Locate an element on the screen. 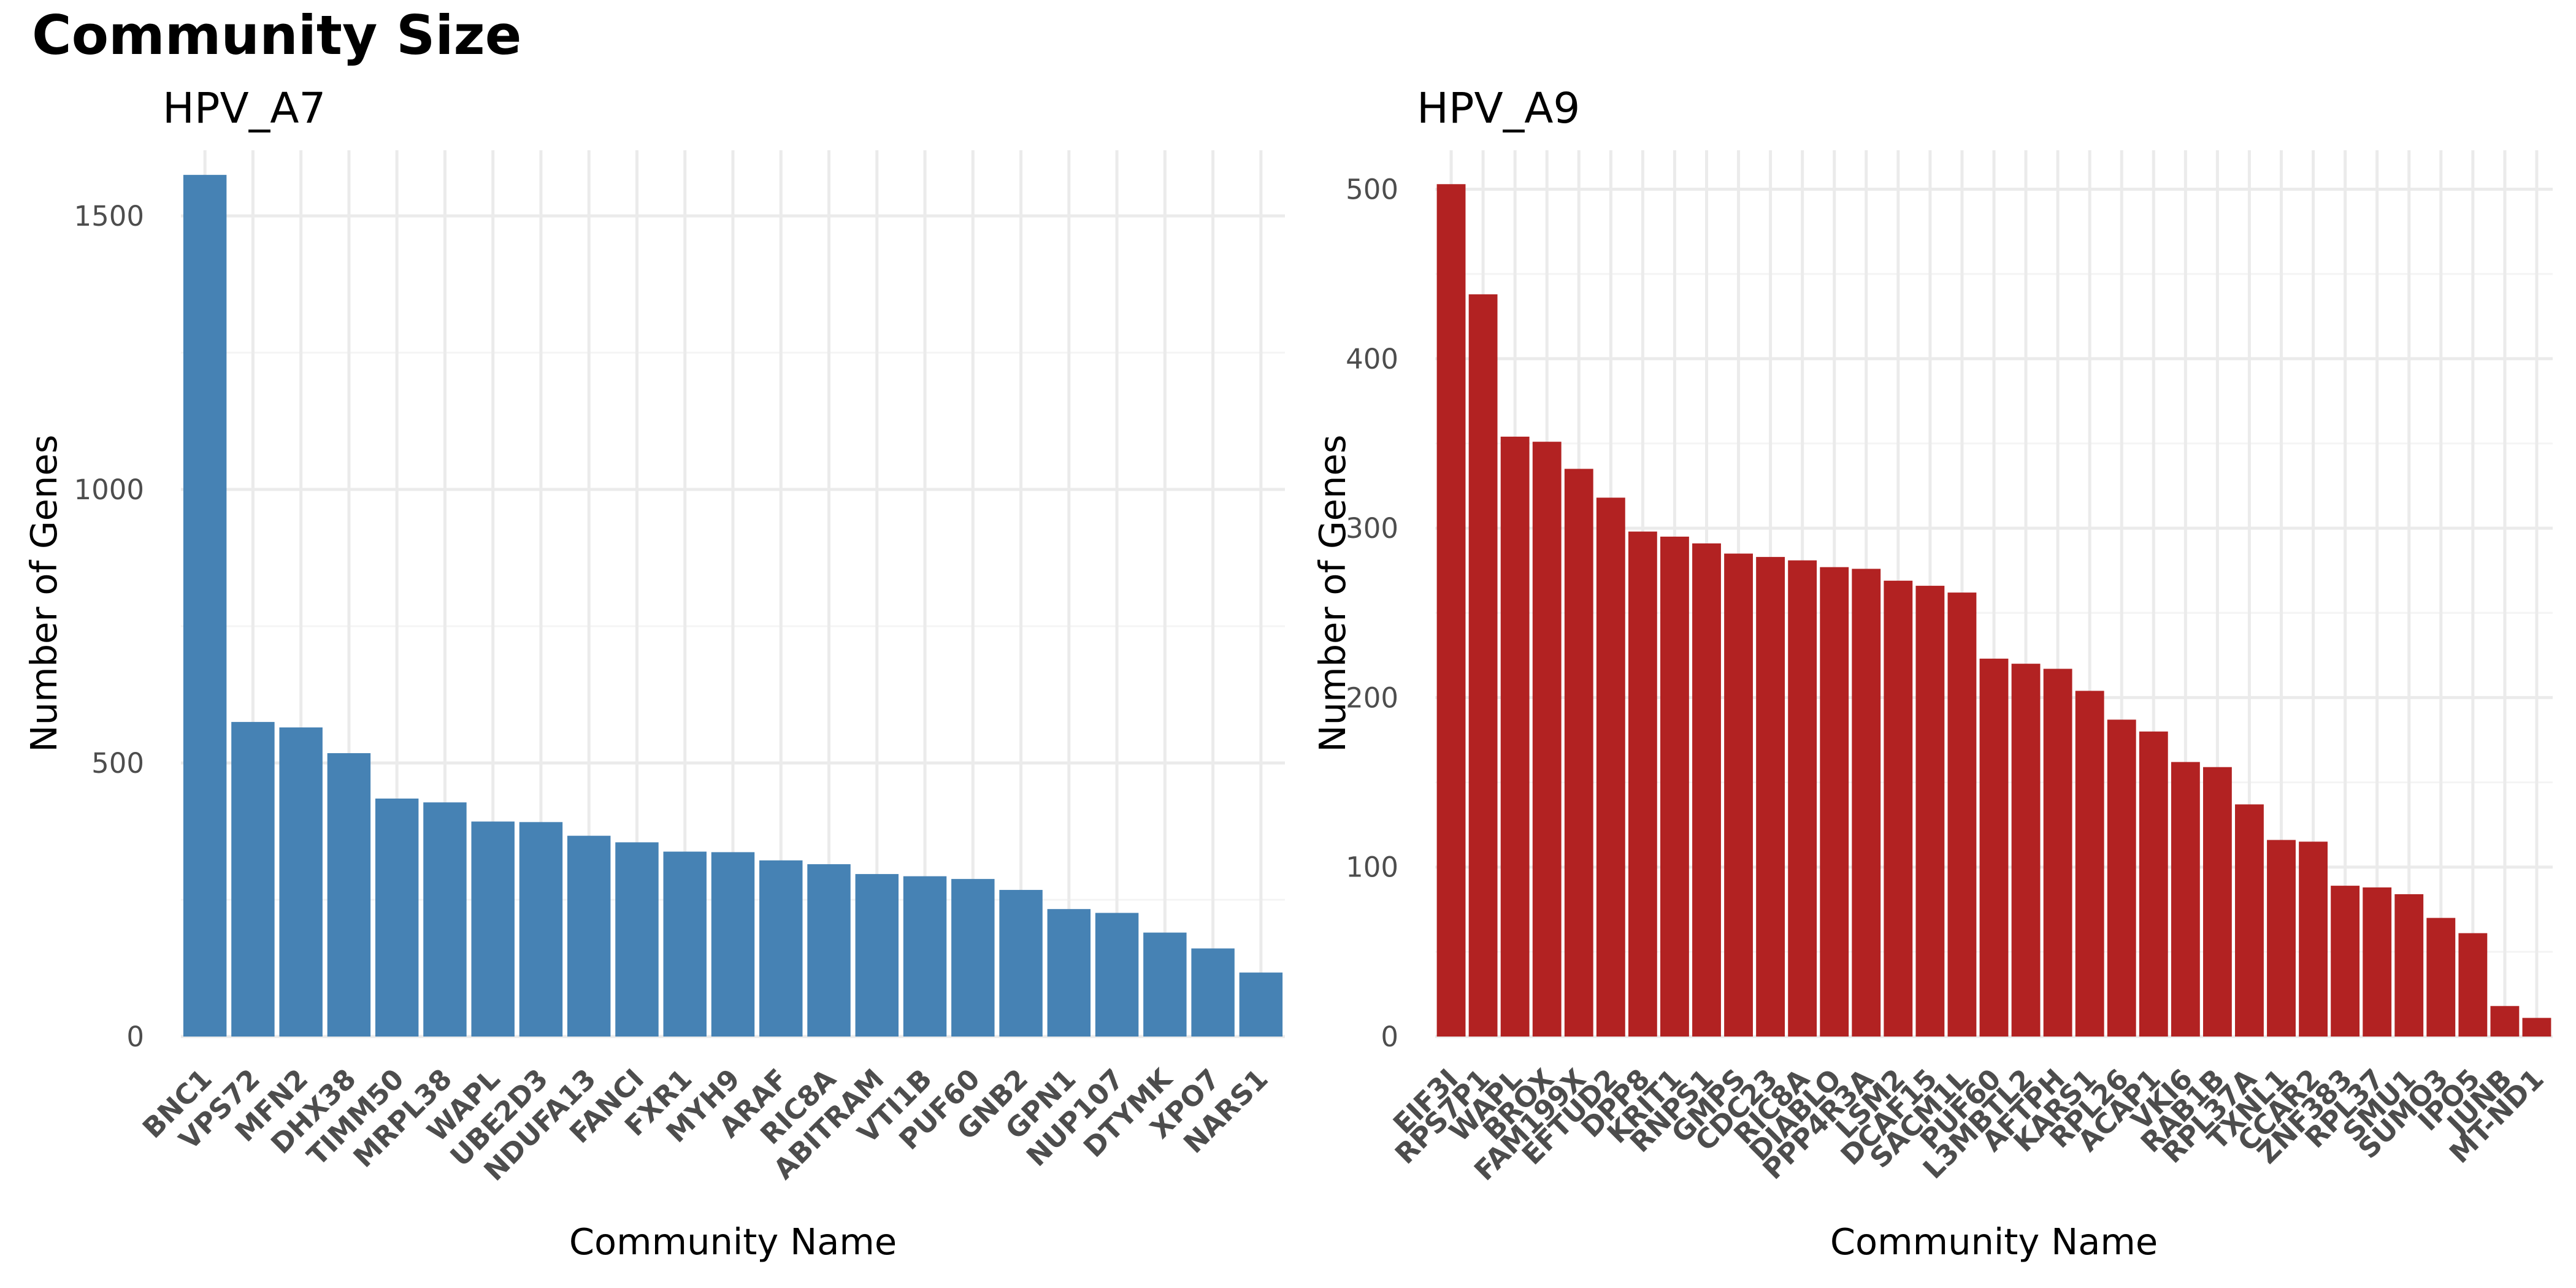  bar-rpl37a is located at coordinates (2249, 920).